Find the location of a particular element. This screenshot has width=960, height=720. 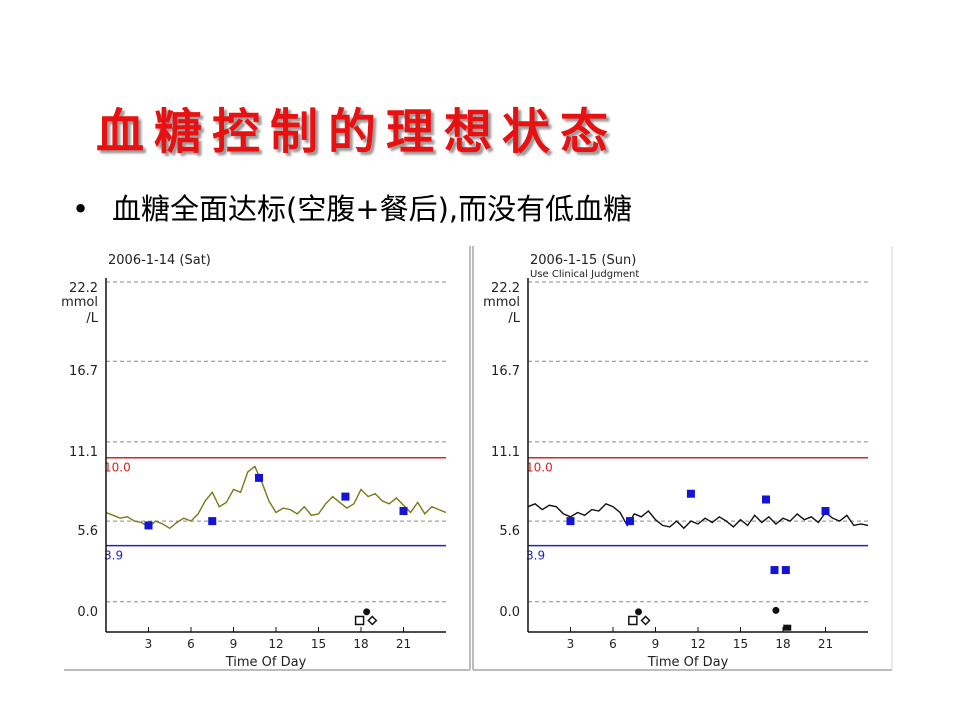

chart-title: 2006-1-14 (Sat) is located at coordinates (159, 260).